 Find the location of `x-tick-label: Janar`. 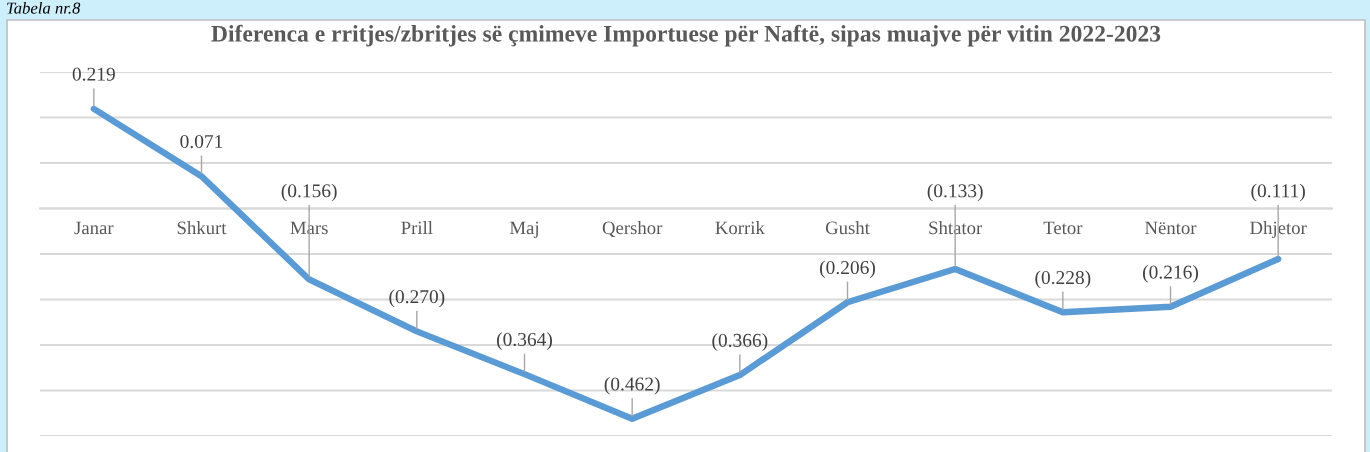

x-tick-label: Janar is located at coordinates (94, 228).